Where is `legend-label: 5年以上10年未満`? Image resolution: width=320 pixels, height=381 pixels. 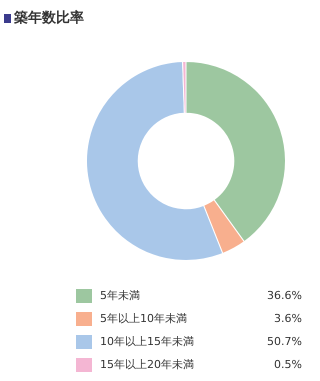
legend-label: 5年以上10年未満 is located at coordinates (144, 318).